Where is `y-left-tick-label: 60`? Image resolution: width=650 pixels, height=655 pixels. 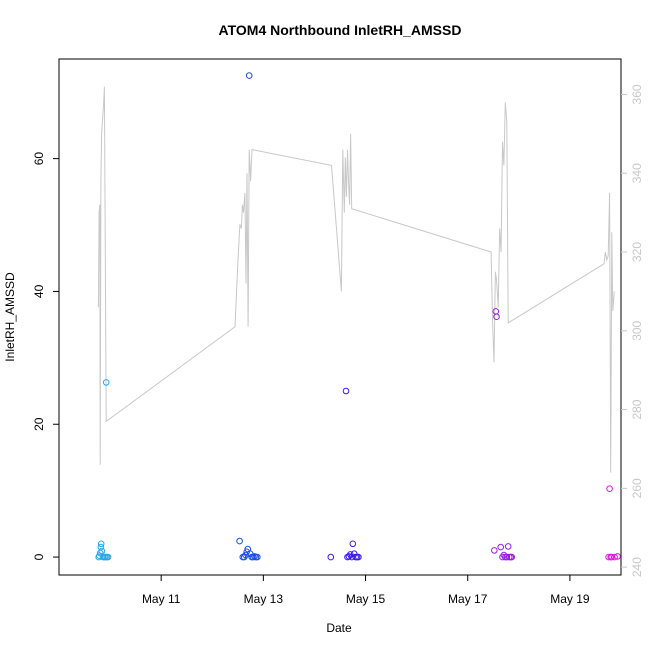 y-left-tick-label: 60 is located at coordinates (39, 159).